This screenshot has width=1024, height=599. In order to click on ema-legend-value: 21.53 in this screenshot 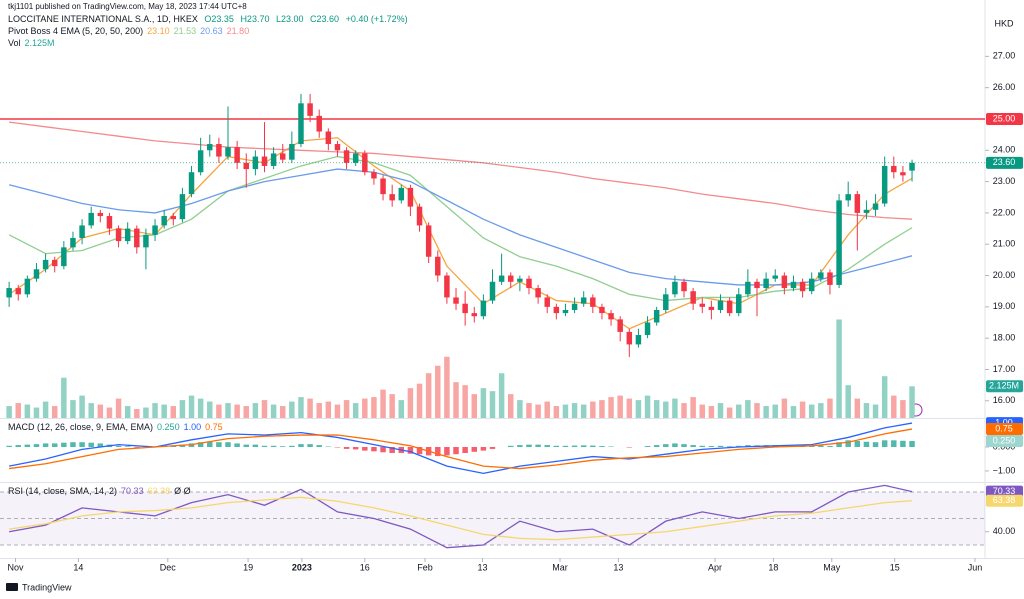, I will do `click(185, 31)`.